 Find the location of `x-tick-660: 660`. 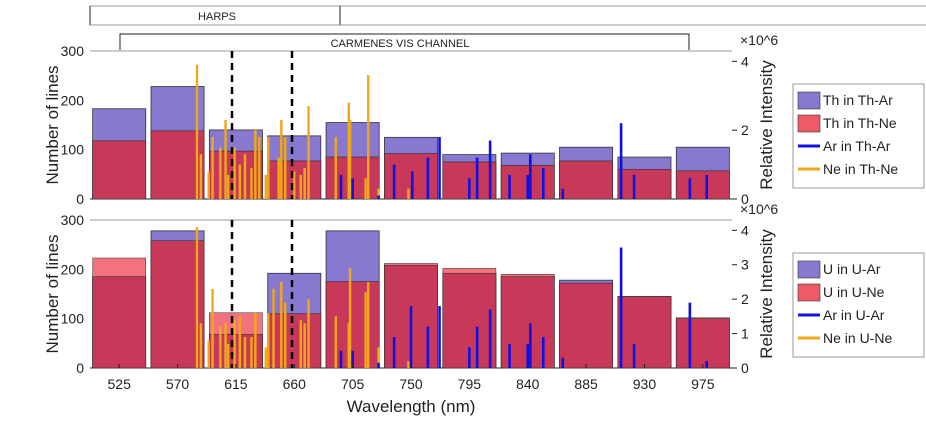

x-tick-660: 660 is located at coordinates (295, 384).